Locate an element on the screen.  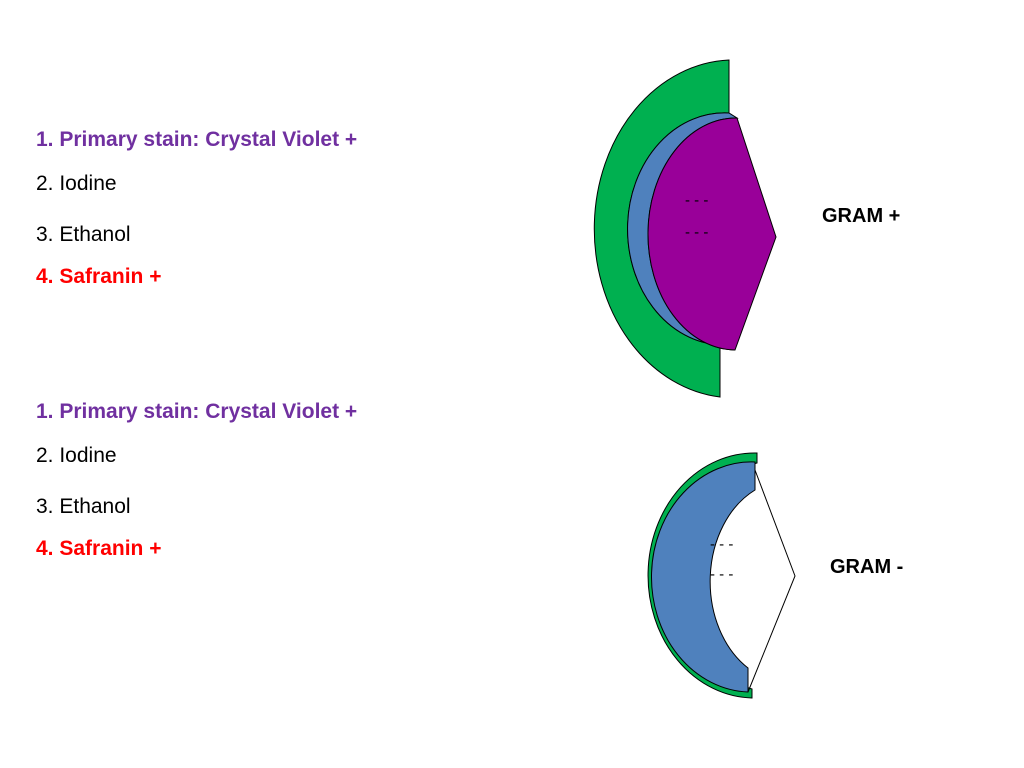
gram-negative-cell-outline is located at coordinates (771, 581).